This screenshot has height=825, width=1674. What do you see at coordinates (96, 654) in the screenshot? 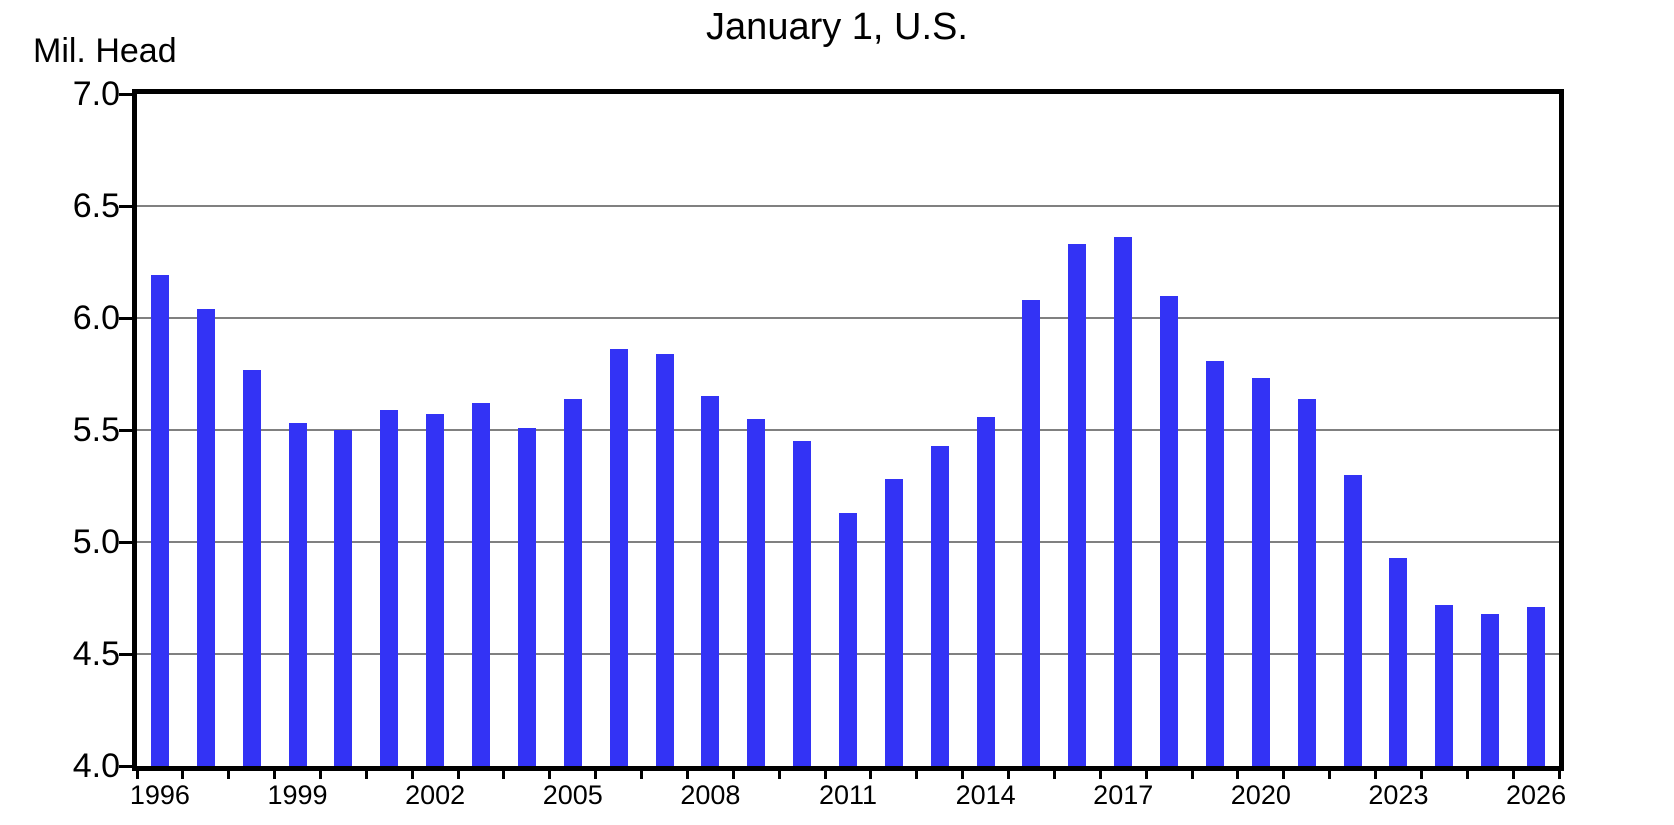
I see `y-tick-label: 4.5` at bounding box center [96, 654].